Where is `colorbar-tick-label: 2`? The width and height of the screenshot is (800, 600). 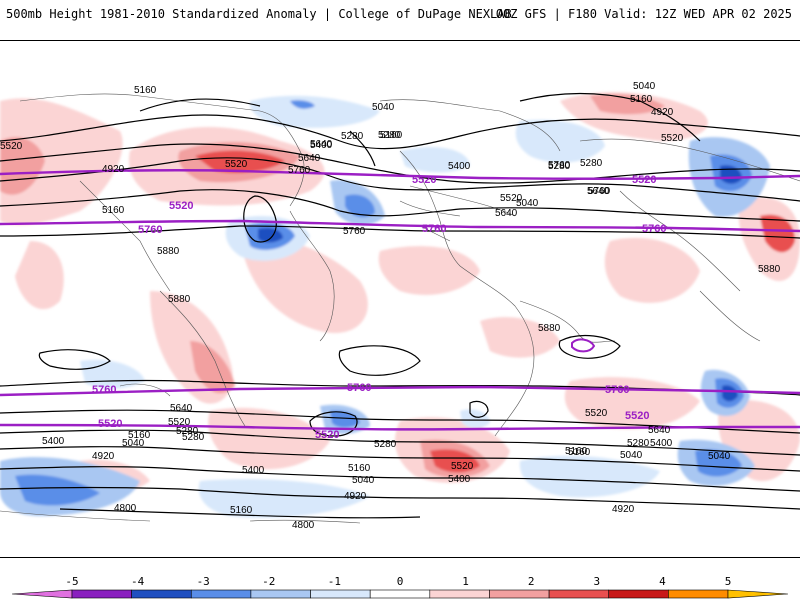 colorbar-tick-label: 2 is located at coordinates (531, 581).